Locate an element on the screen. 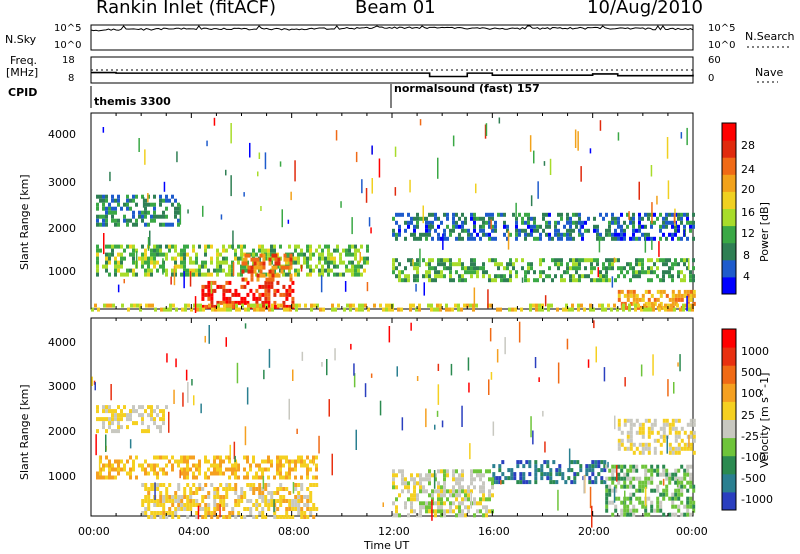  cpid-panel is located at coordinates (241, 96).